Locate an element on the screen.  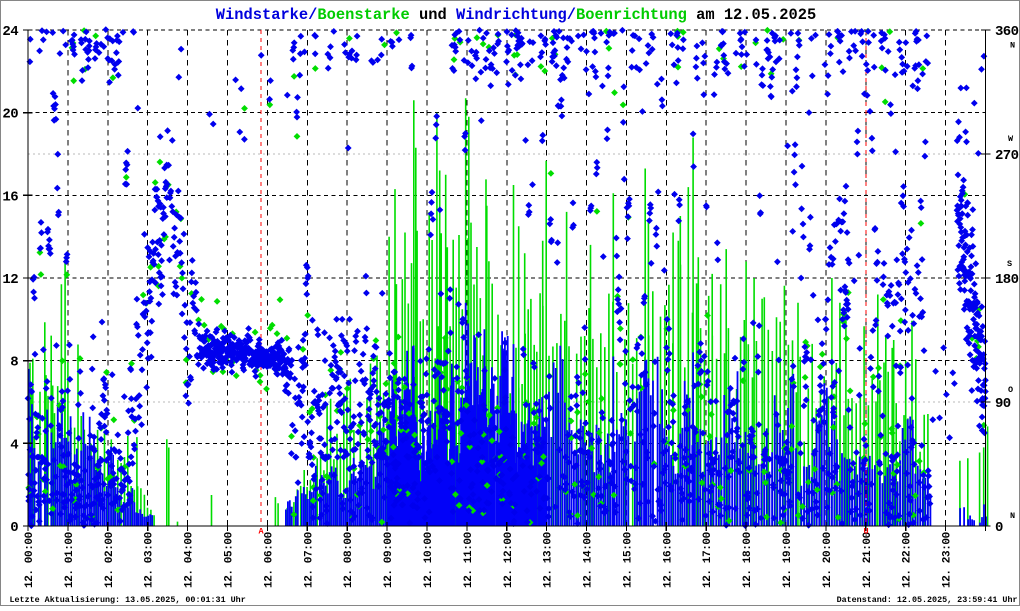
svg-text:Datenstand: 12.05.2025, 23:59:: Datenstand: 12.05.2025, 23:59:41 Uhr is located at coordinates (927, 600).